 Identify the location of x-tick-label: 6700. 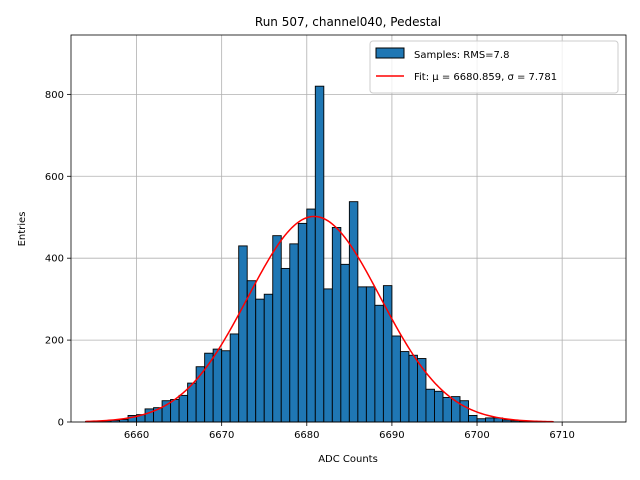
(476, 435).